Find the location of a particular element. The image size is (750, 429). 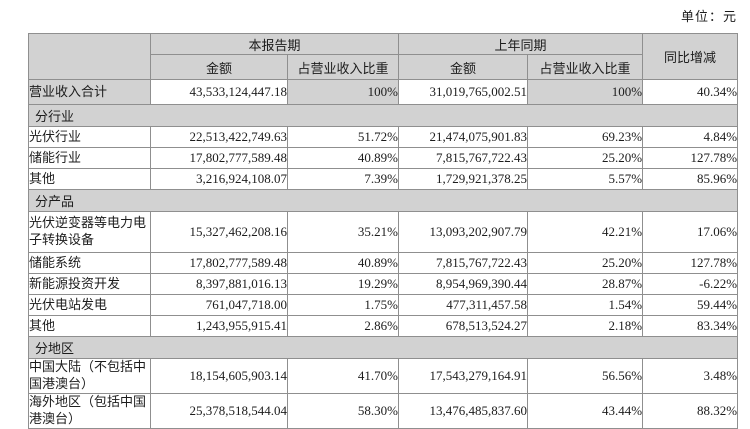

share-cell-current: 7.39% is located at coordinates (343, 179).